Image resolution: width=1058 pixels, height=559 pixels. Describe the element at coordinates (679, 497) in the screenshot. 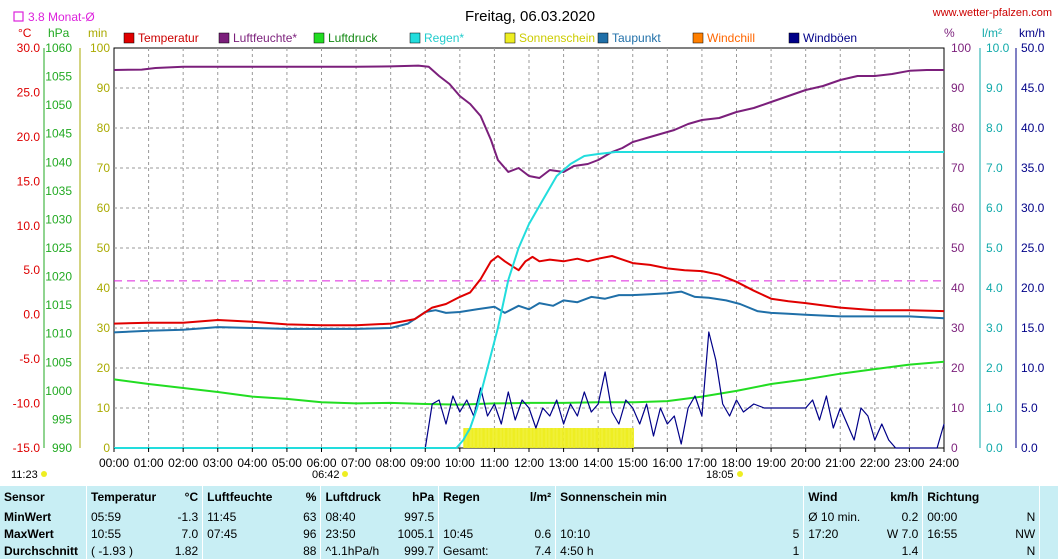

I see `hdr-sun: Sonnenschein min` at that location.